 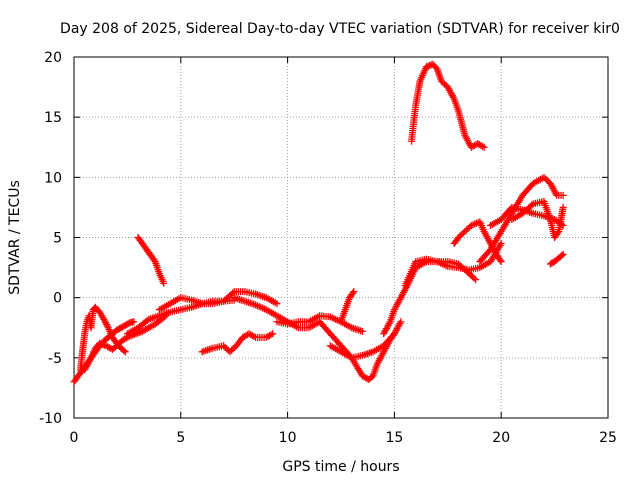 What do you see at coordinates (57, 299) in the screenshot?
I see `y-tick-label: 0` at bounding box center [57, 299].